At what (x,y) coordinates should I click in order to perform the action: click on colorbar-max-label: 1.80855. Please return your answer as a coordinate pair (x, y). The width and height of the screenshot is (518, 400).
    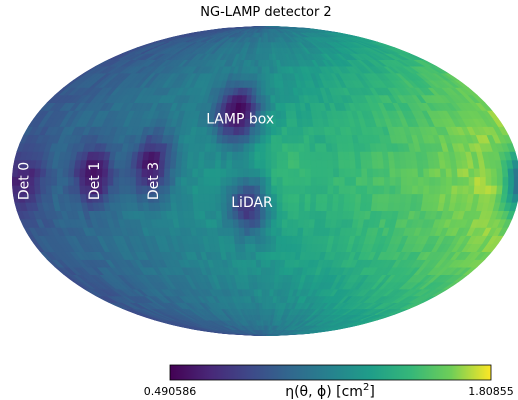
    Looking at the image, I should click on (491, 391).